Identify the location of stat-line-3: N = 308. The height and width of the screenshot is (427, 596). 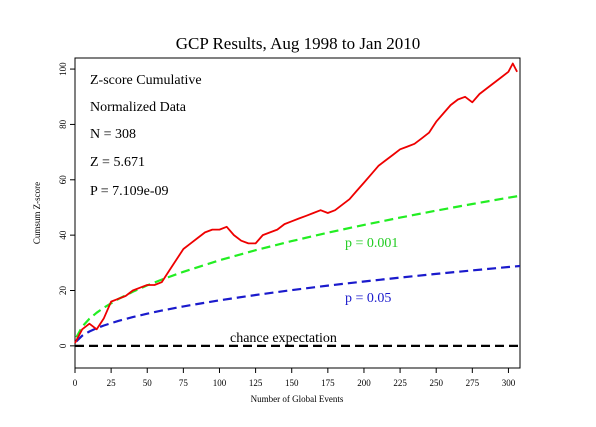
(113, 134).